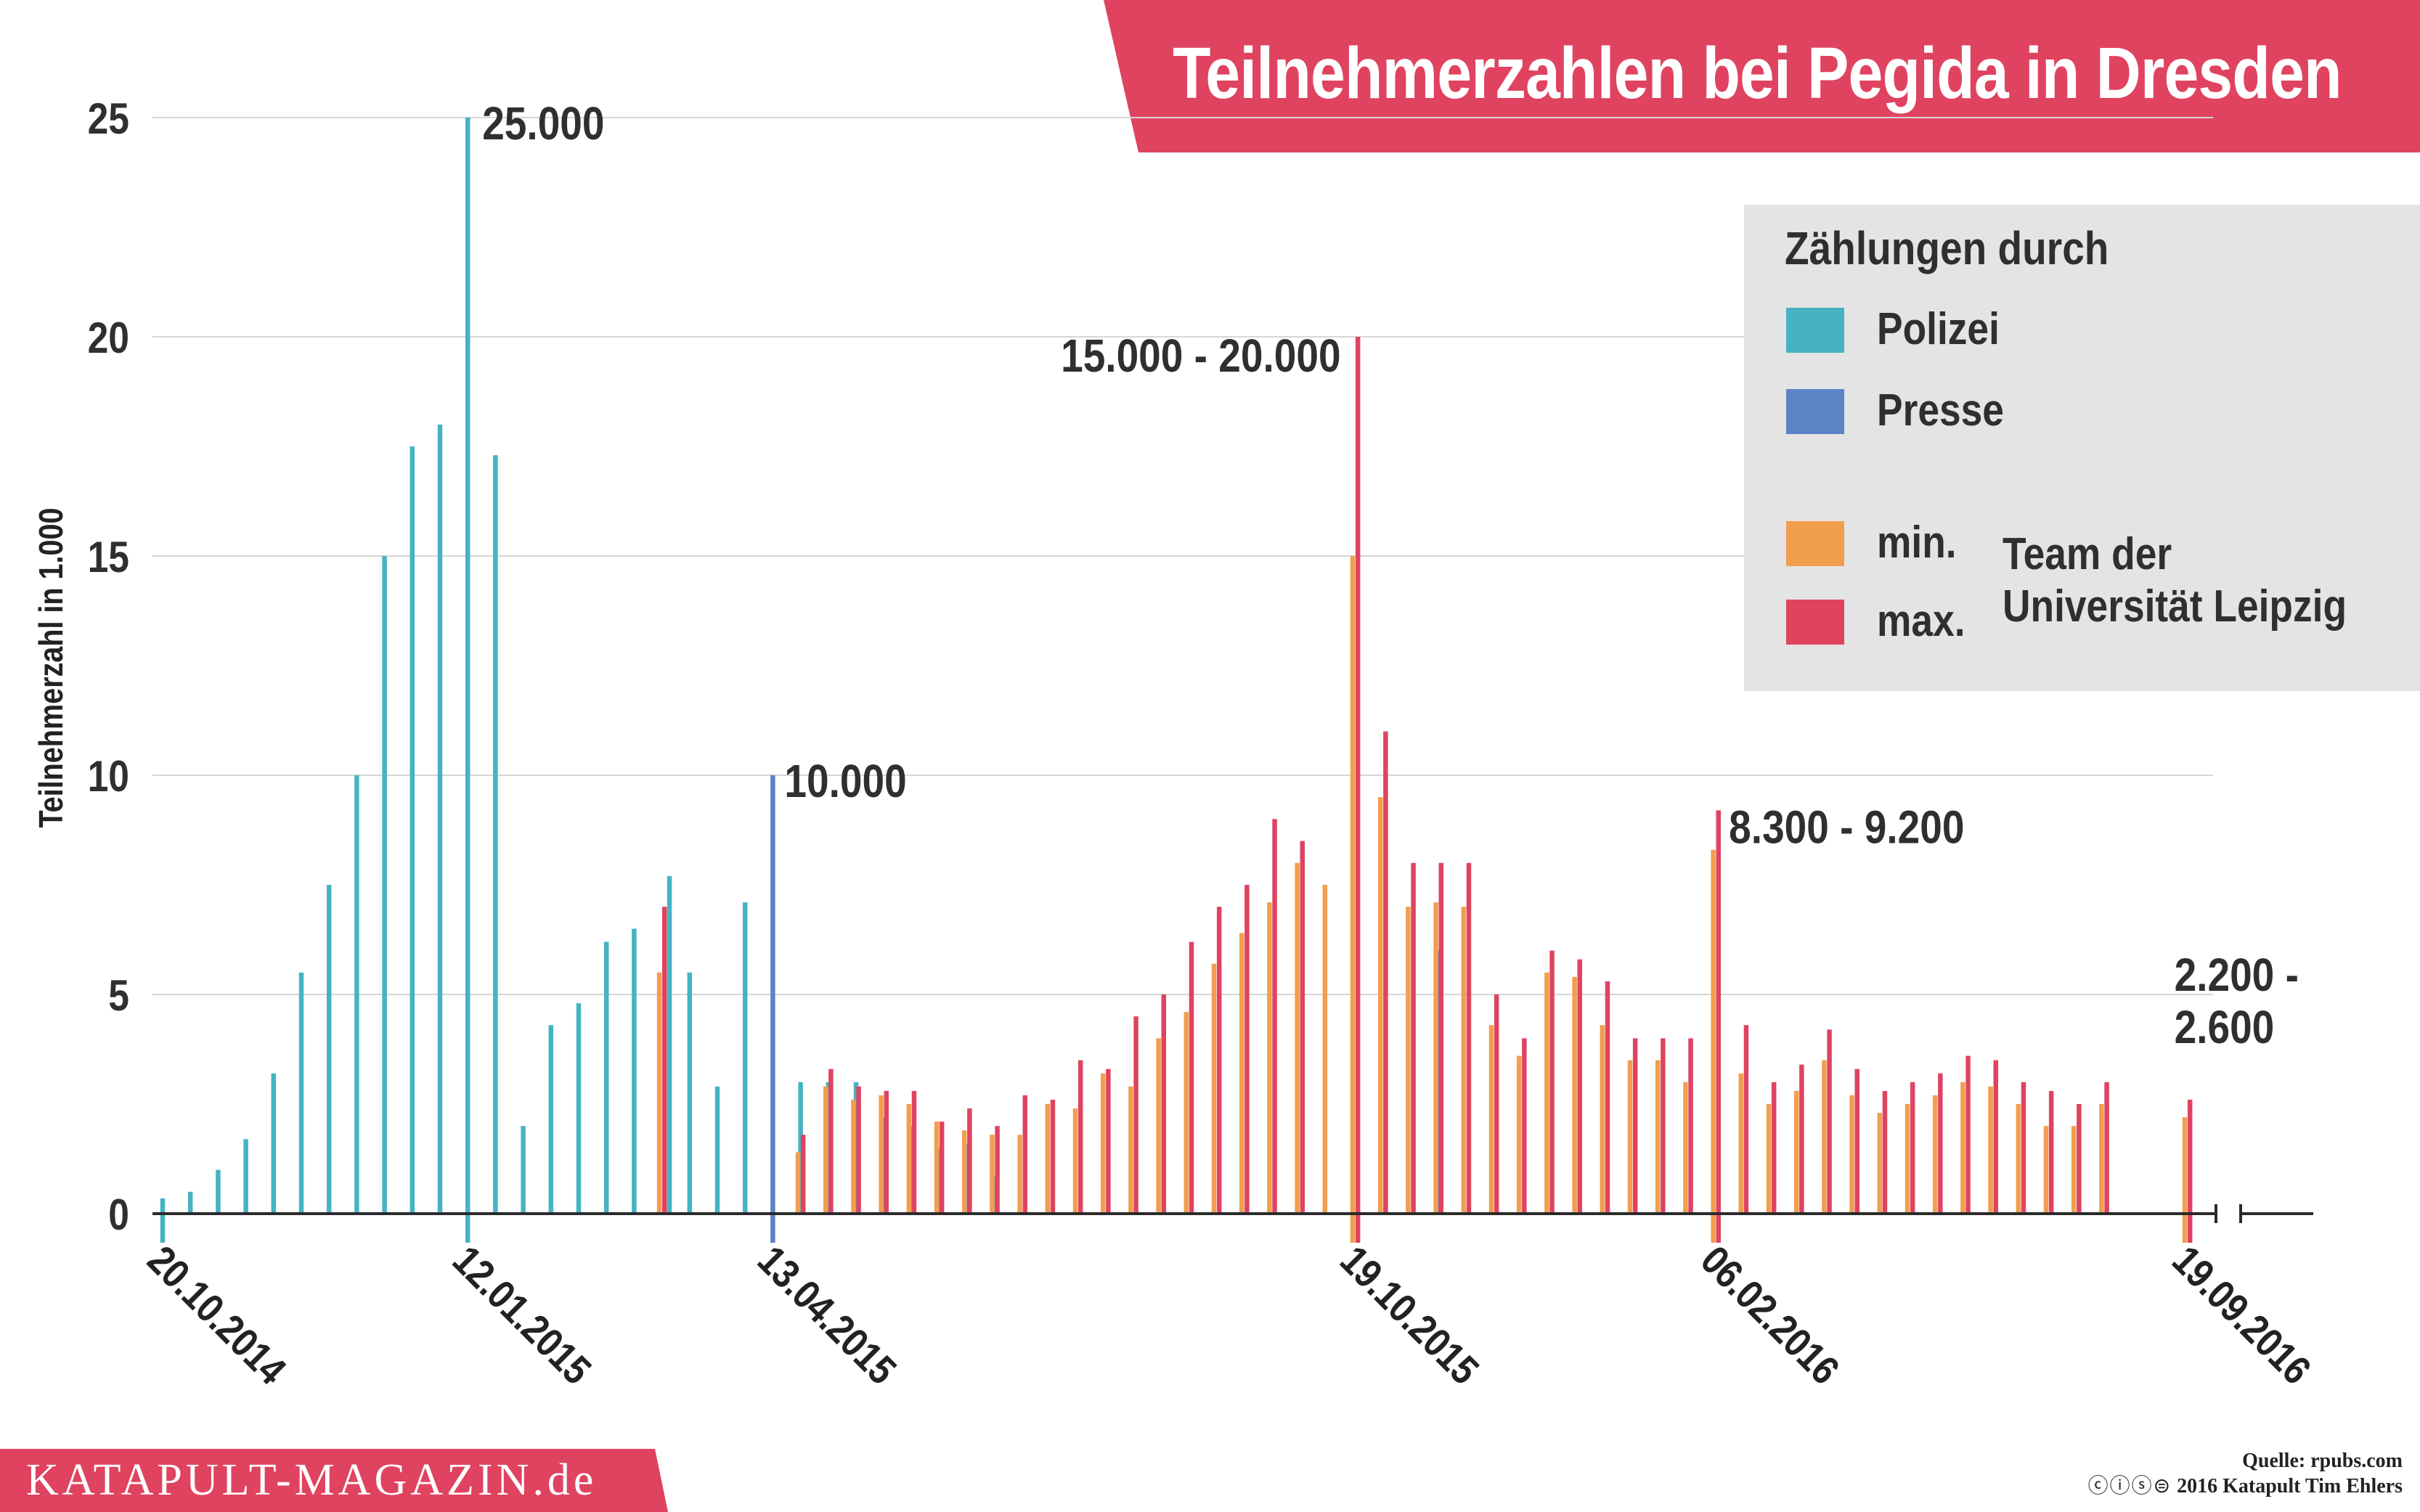  What do you see at coordinates (118, 995) in the screenshot?
I see `y-tick-label: 5` at bounding box center [118, 995].